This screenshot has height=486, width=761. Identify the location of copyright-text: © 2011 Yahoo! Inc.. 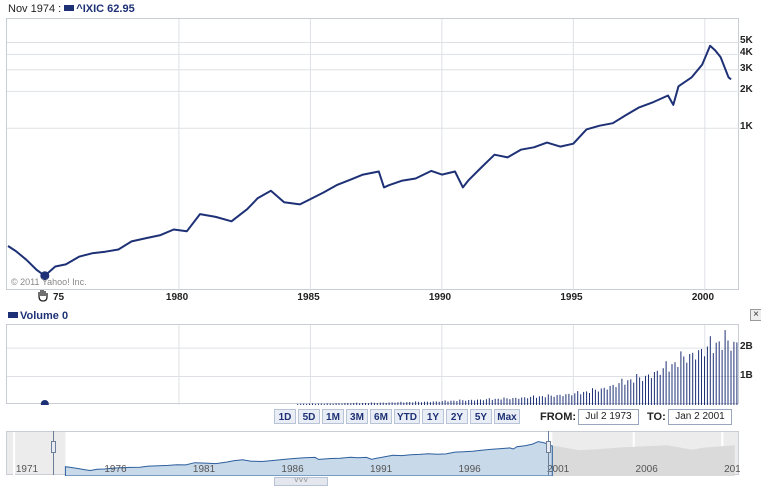
(49, 282).